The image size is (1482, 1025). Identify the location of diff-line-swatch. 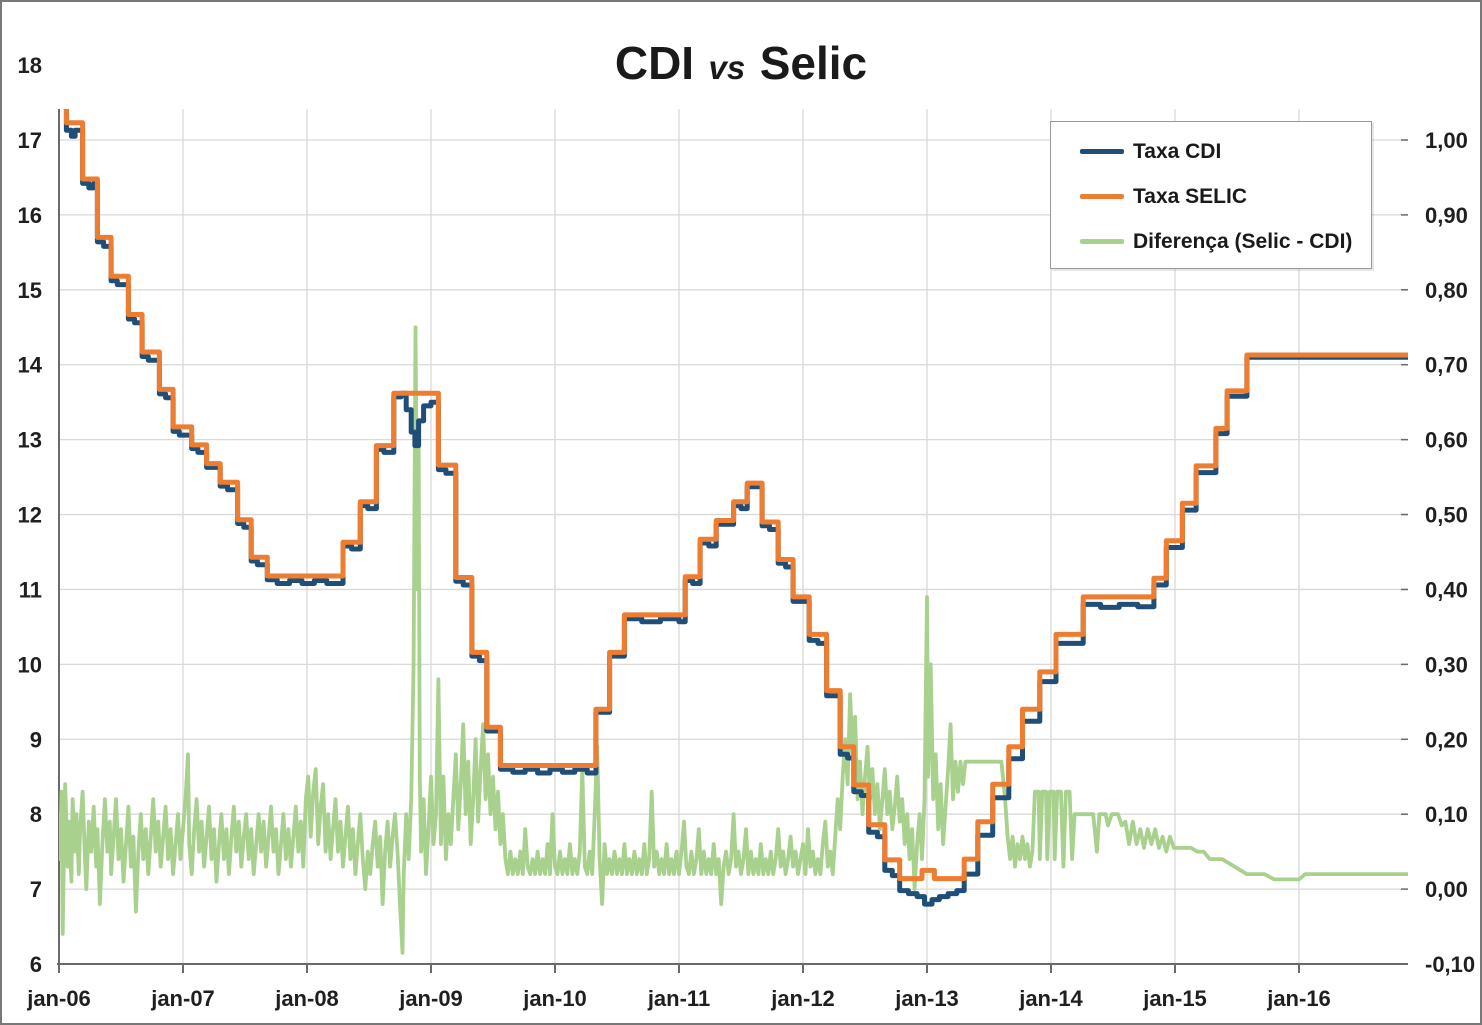
(1102, 241).